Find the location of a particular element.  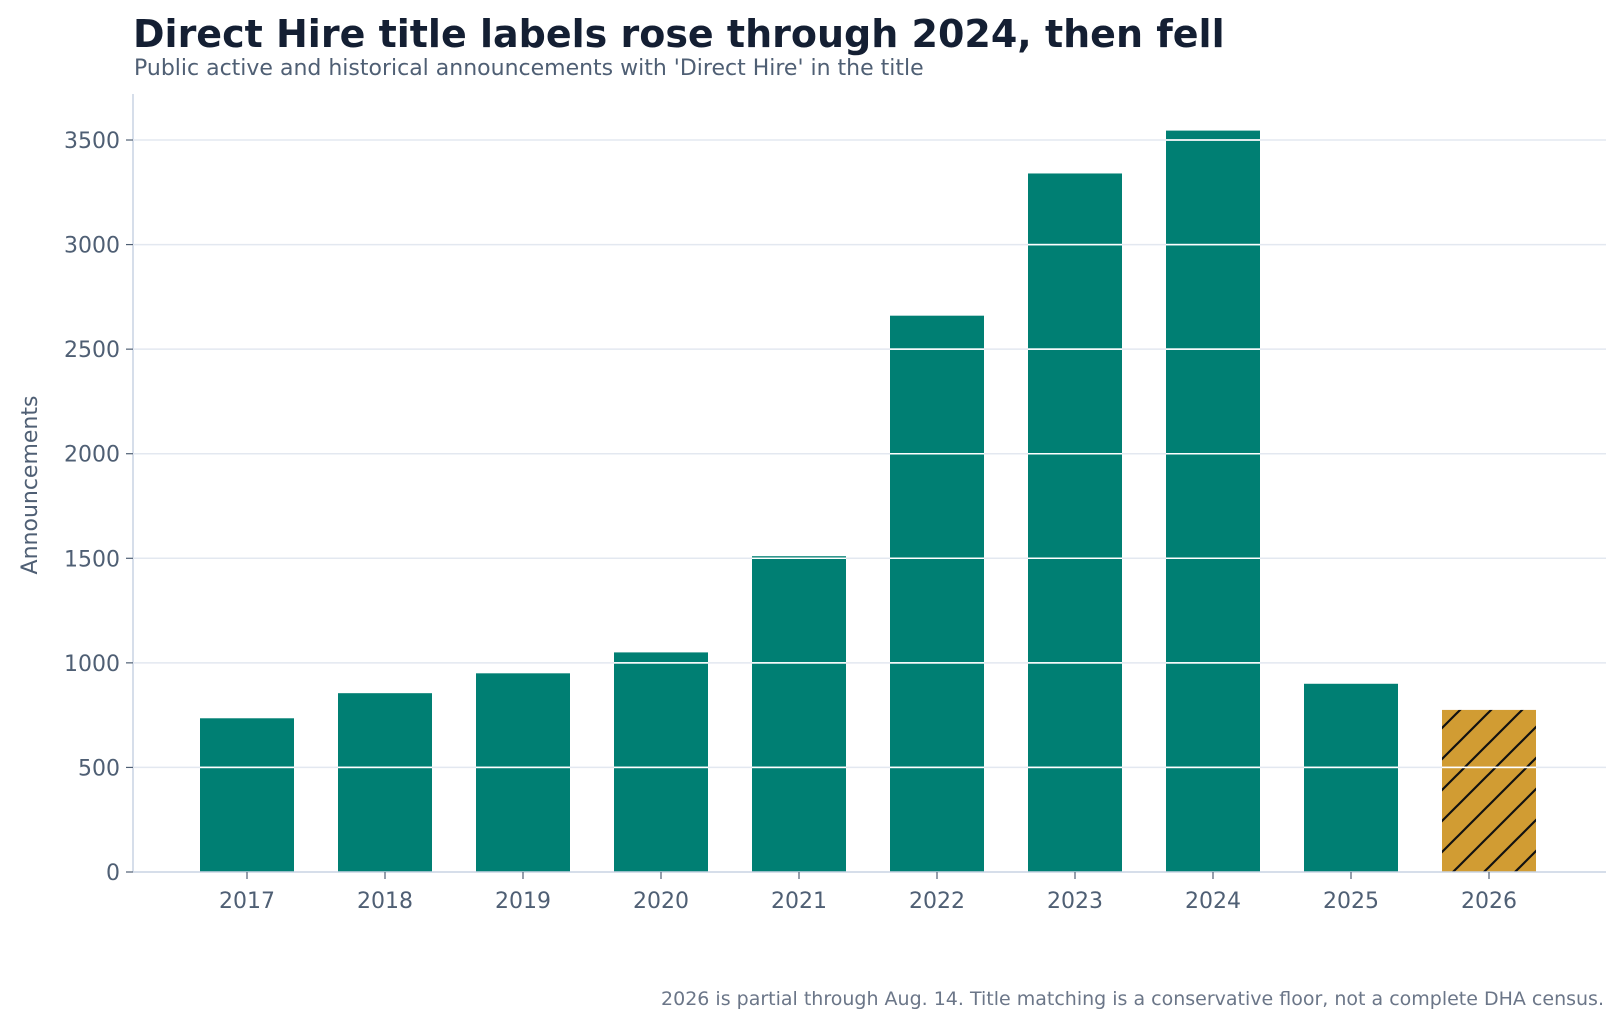

x-tick-label: 2023 is located at coordinates (1075, 901).